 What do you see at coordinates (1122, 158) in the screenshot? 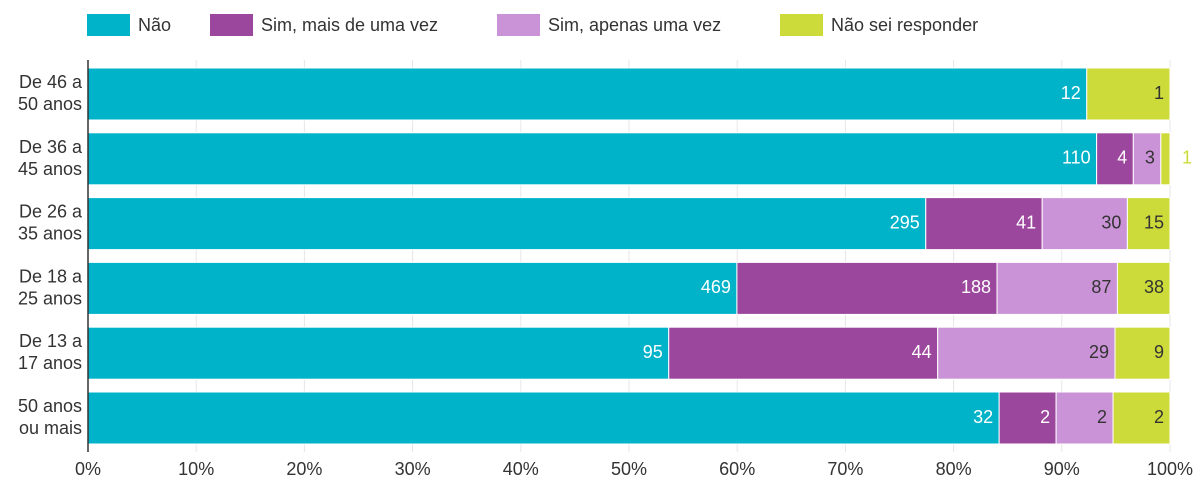
I see `data-label: 4` at bounding box center [1122, 158].